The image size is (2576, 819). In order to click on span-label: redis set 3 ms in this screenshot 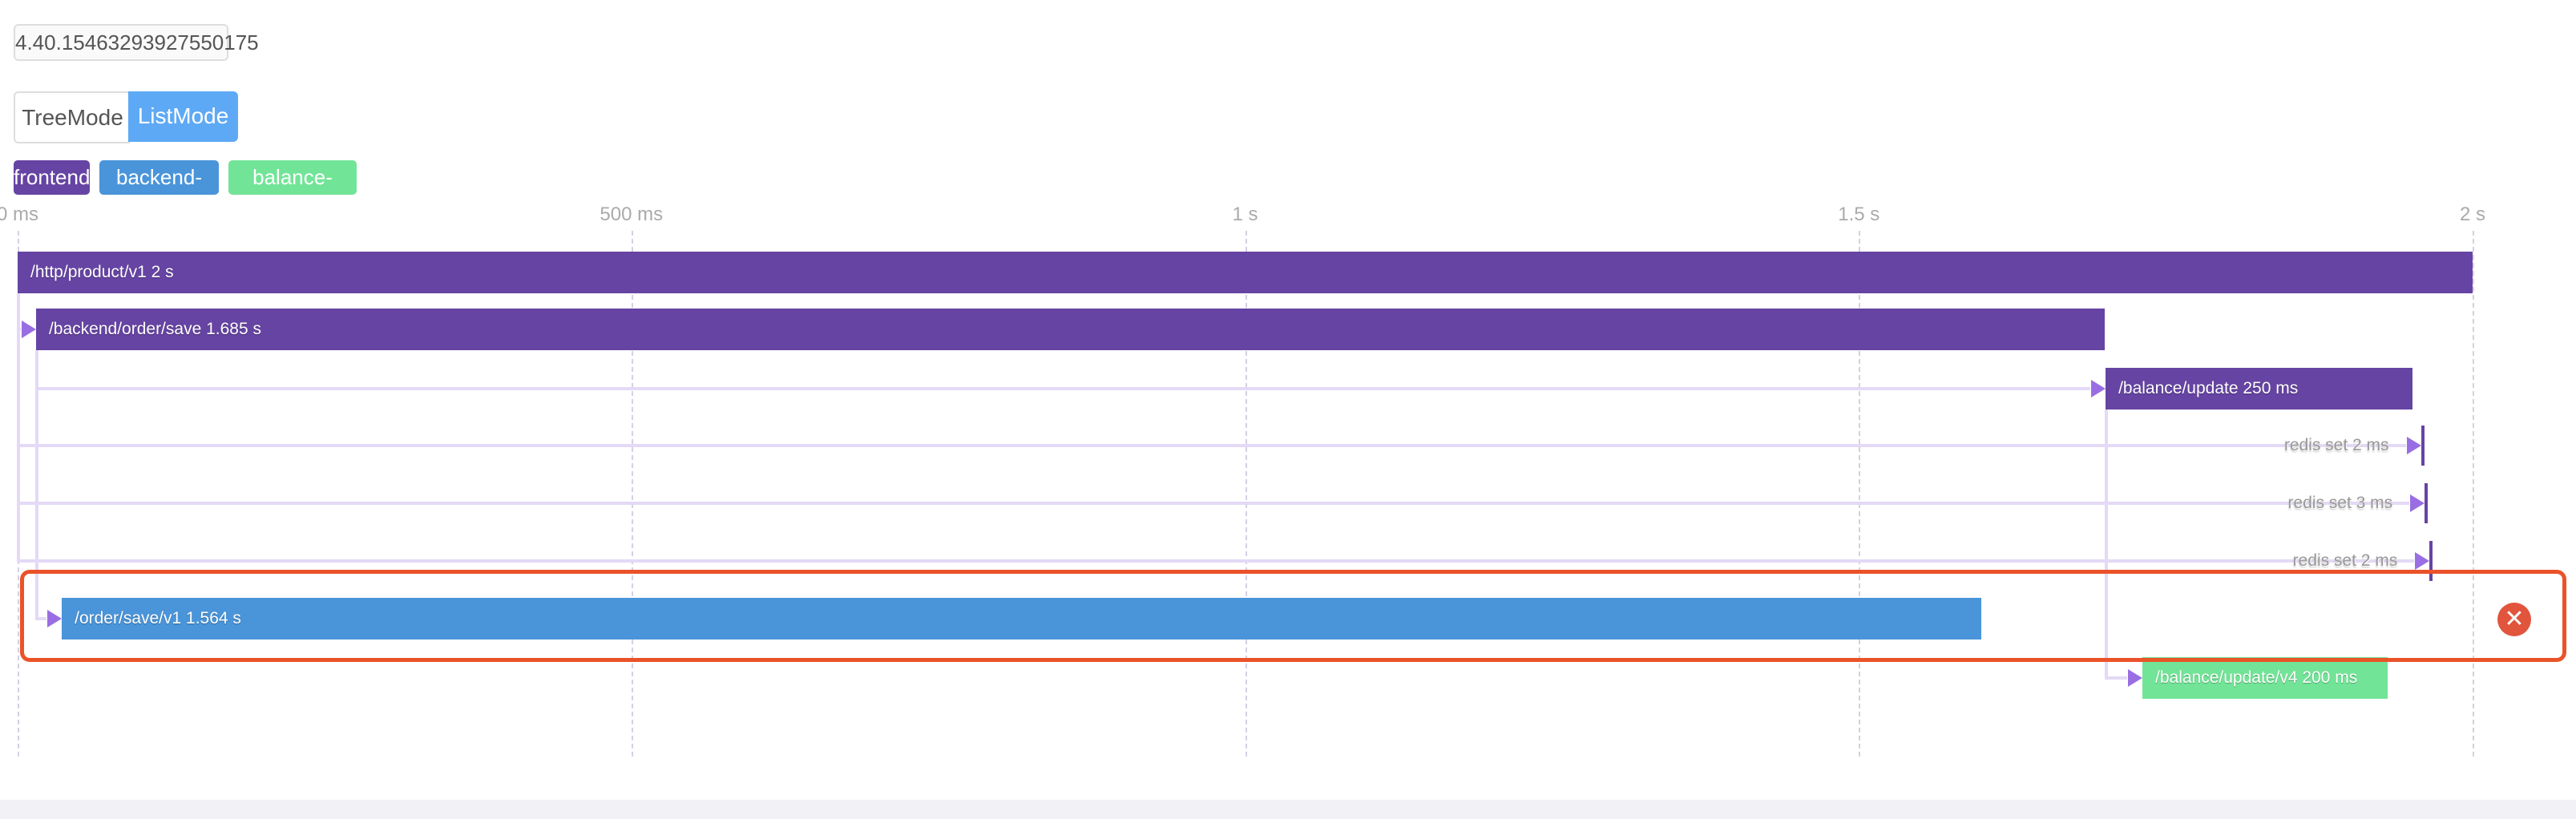, I will do `click(2340, 503)`.